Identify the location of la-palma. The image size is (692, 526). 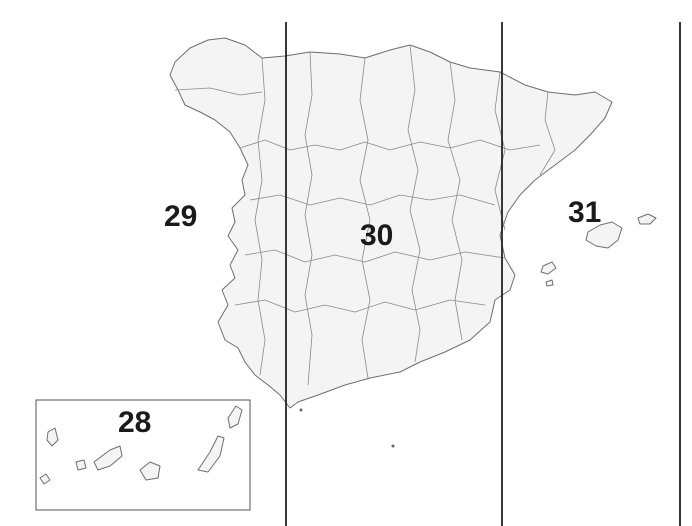
(52, 437).